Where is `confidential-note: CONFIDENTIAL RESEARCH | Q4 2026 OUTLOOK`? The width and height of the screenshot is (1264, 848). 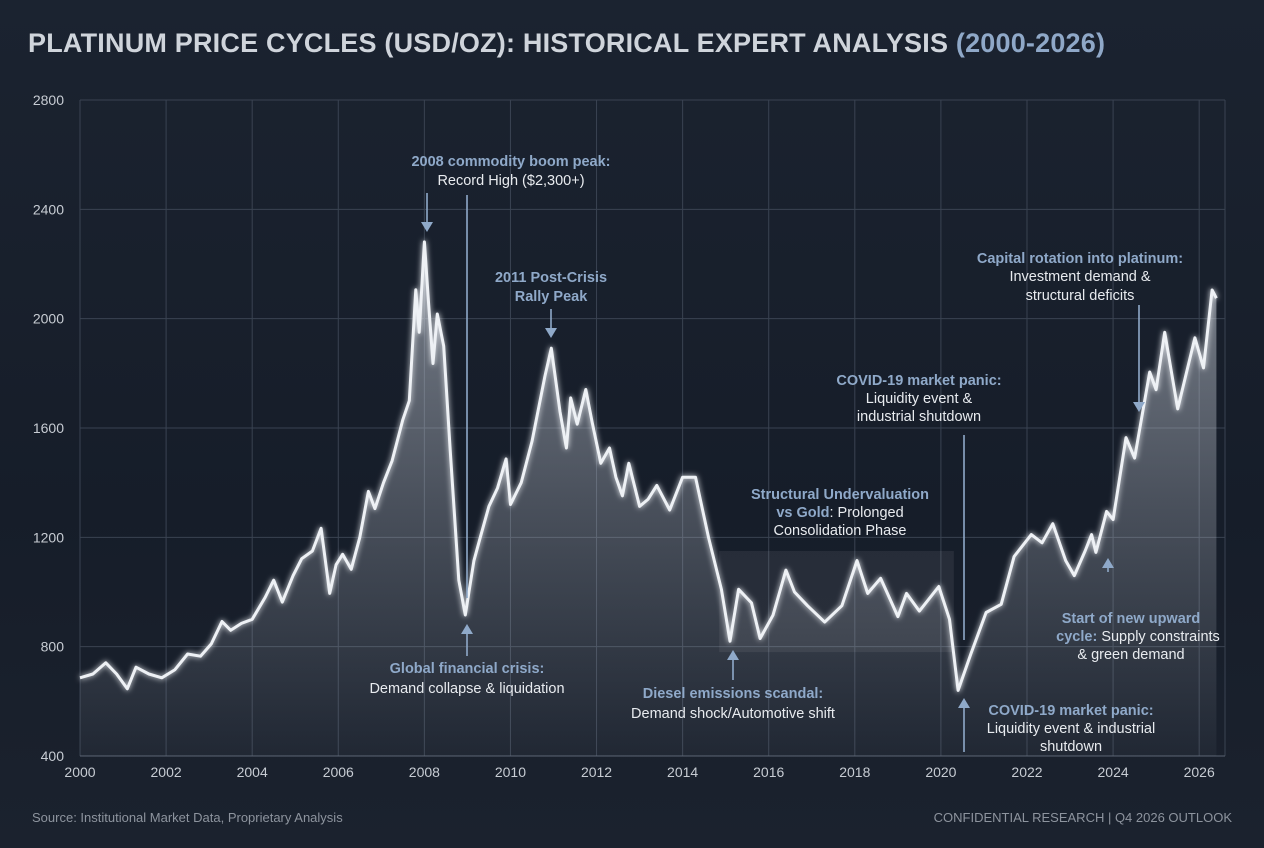
confidential-note: CONFIDENTIAL RESEARCH | Q4 2026 OUTLOOK is located at coordinates (1082, 817).